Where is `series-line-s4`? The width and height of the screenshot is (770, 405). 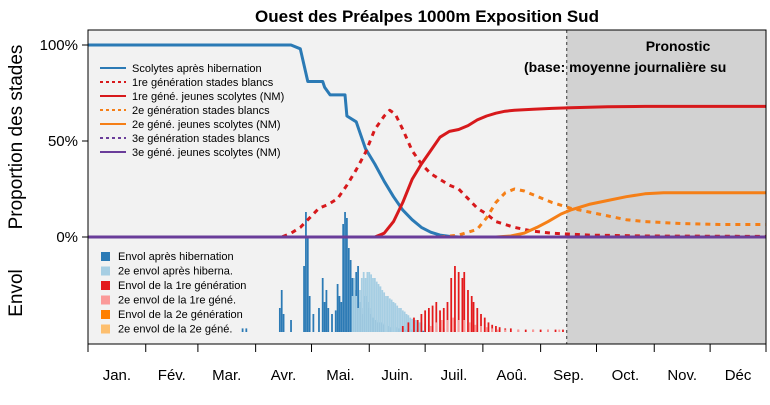 series-line-s4 is located at coordinates (630, 215).